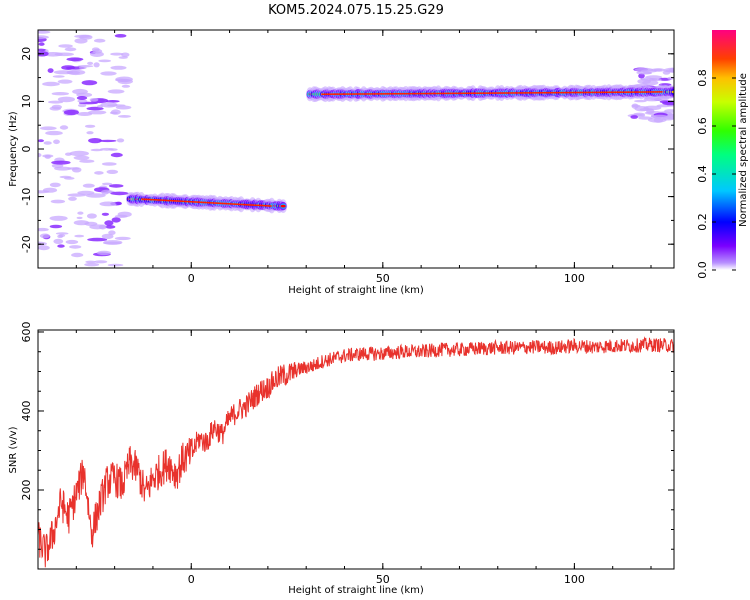 Image resolution: width=750 pixels, height=600 pixels. Describe the element at coordinates (724, 150) in the screenshot. I see `colorbar-gradient` at that location.